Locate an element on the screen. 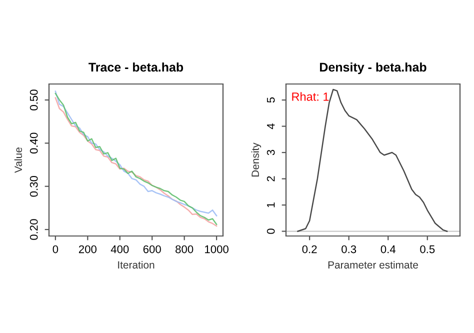  x-tick-label: 0.3 is located at coordinates (349, 249).